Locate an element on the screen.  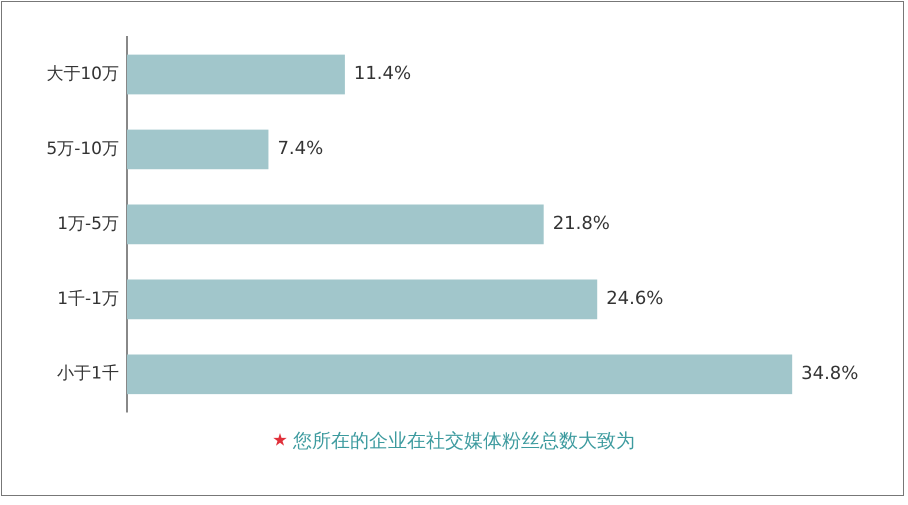
y-tick-label: 1万-5万 is located at coordinates (88, 224).